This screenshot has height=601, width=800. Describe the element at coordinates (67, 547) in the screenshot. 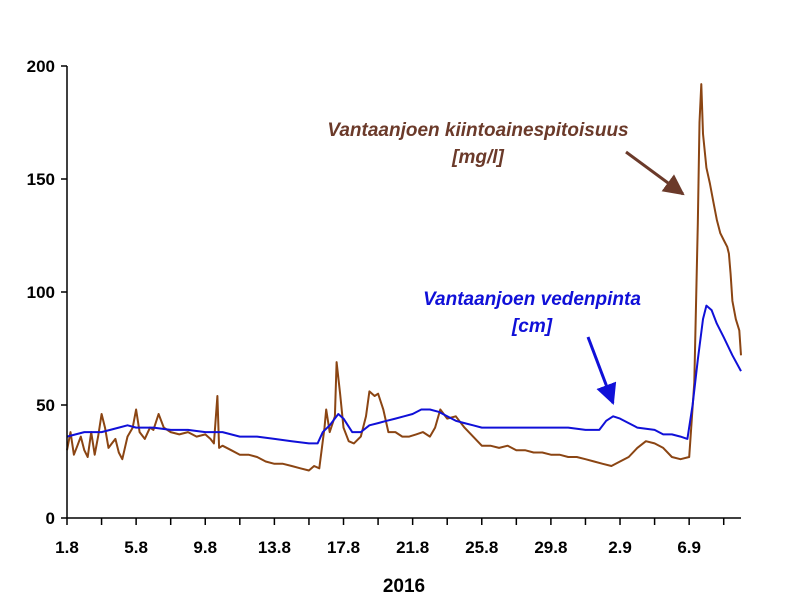

I see `x-tick-label: 1.8` at that location.